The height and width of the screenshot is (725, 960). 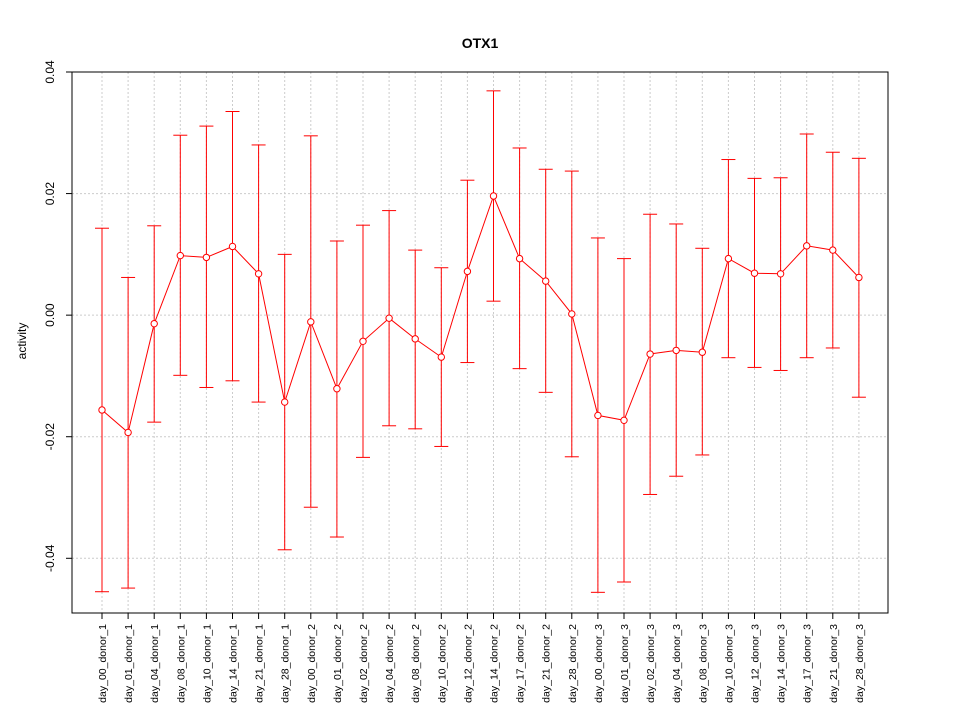 What do you see at coordinates (50, 437) in the screenshot?
I see `y-tick-label: -0.02` at bounding box center [50, 437].